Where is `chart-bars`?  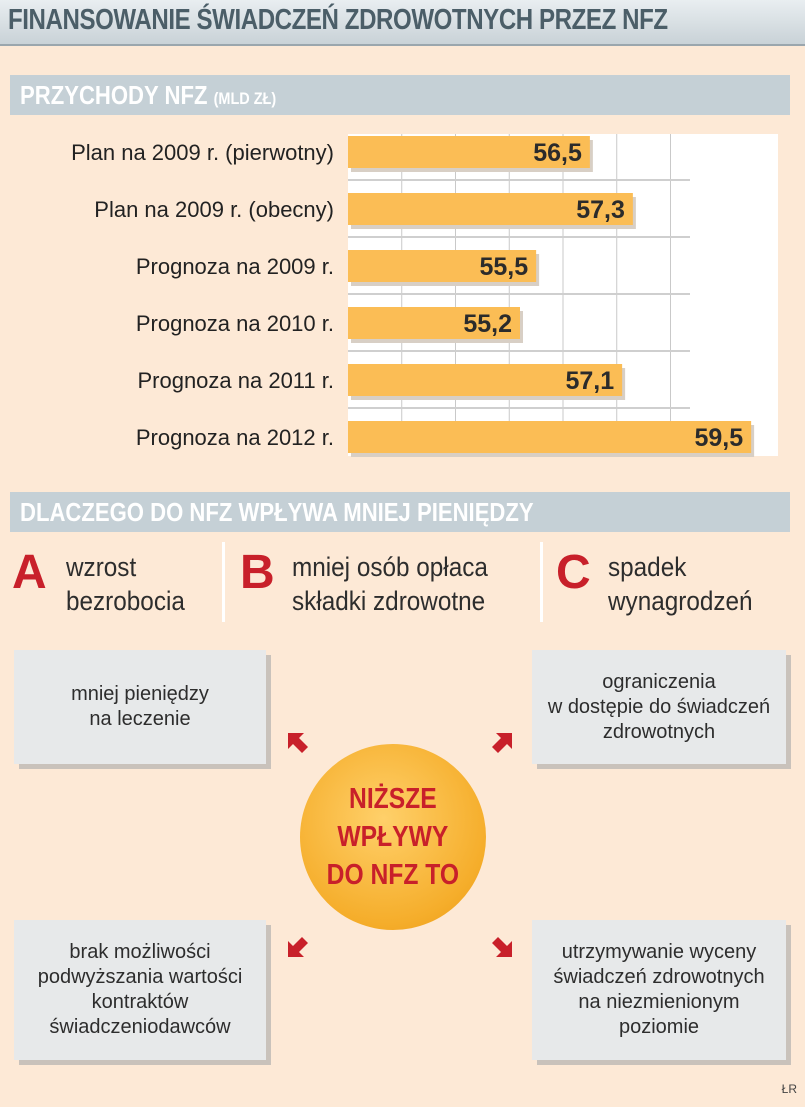 chart-bars is located at coordinates (551, 296).